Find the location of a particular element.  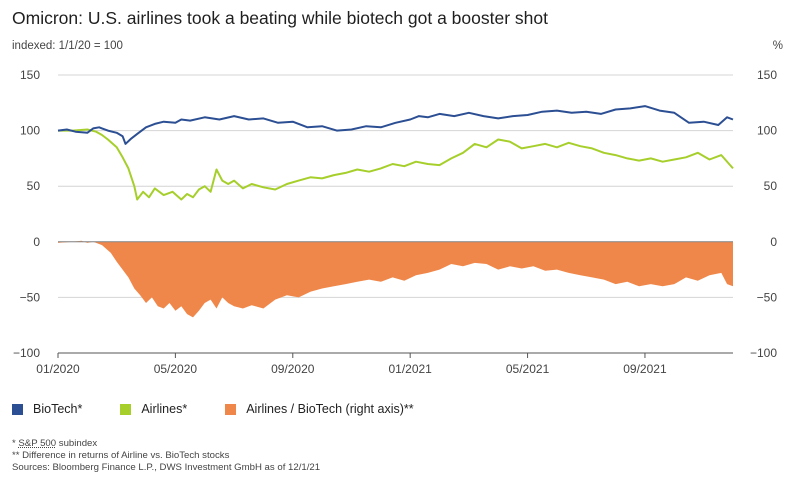

x-tick-label: 05/2021 is located at coordinates (528, 369).